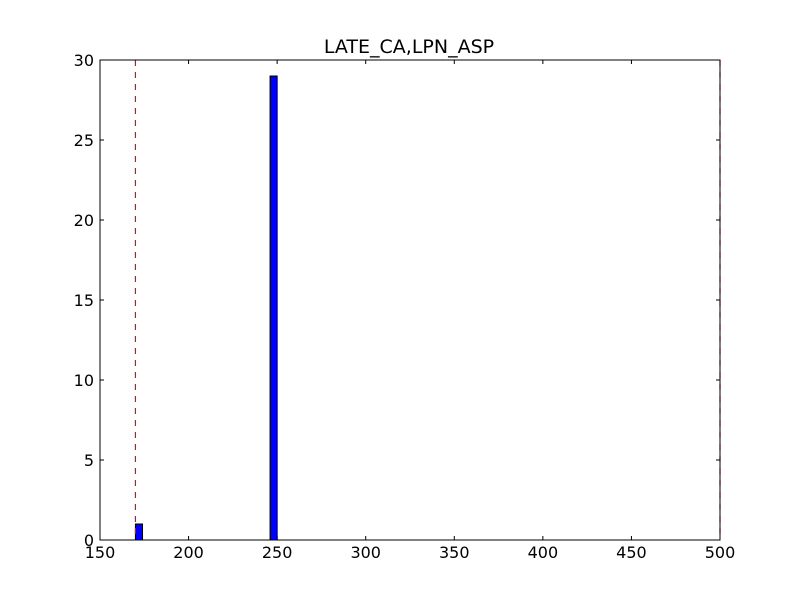  I want to click on y-tick-label: 5, so click(89, 460).